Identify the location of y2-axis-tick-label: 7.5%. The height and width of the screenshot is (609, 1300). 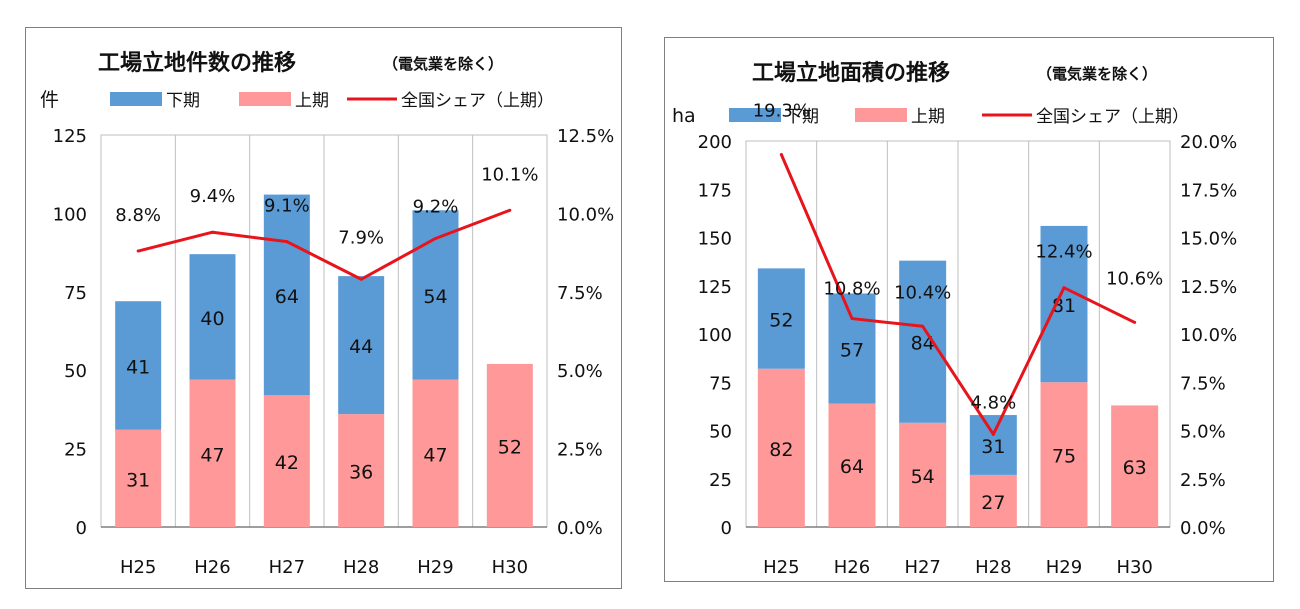
(1203, 383).